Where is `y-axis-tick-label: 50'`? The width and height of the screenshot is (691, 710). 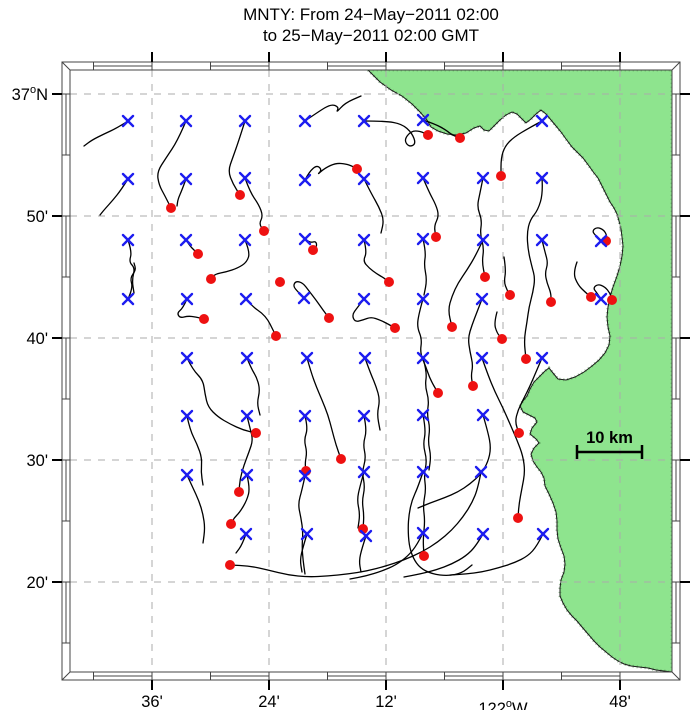 y-axis-tick-label: 50' is located at coordinates (37, 217).